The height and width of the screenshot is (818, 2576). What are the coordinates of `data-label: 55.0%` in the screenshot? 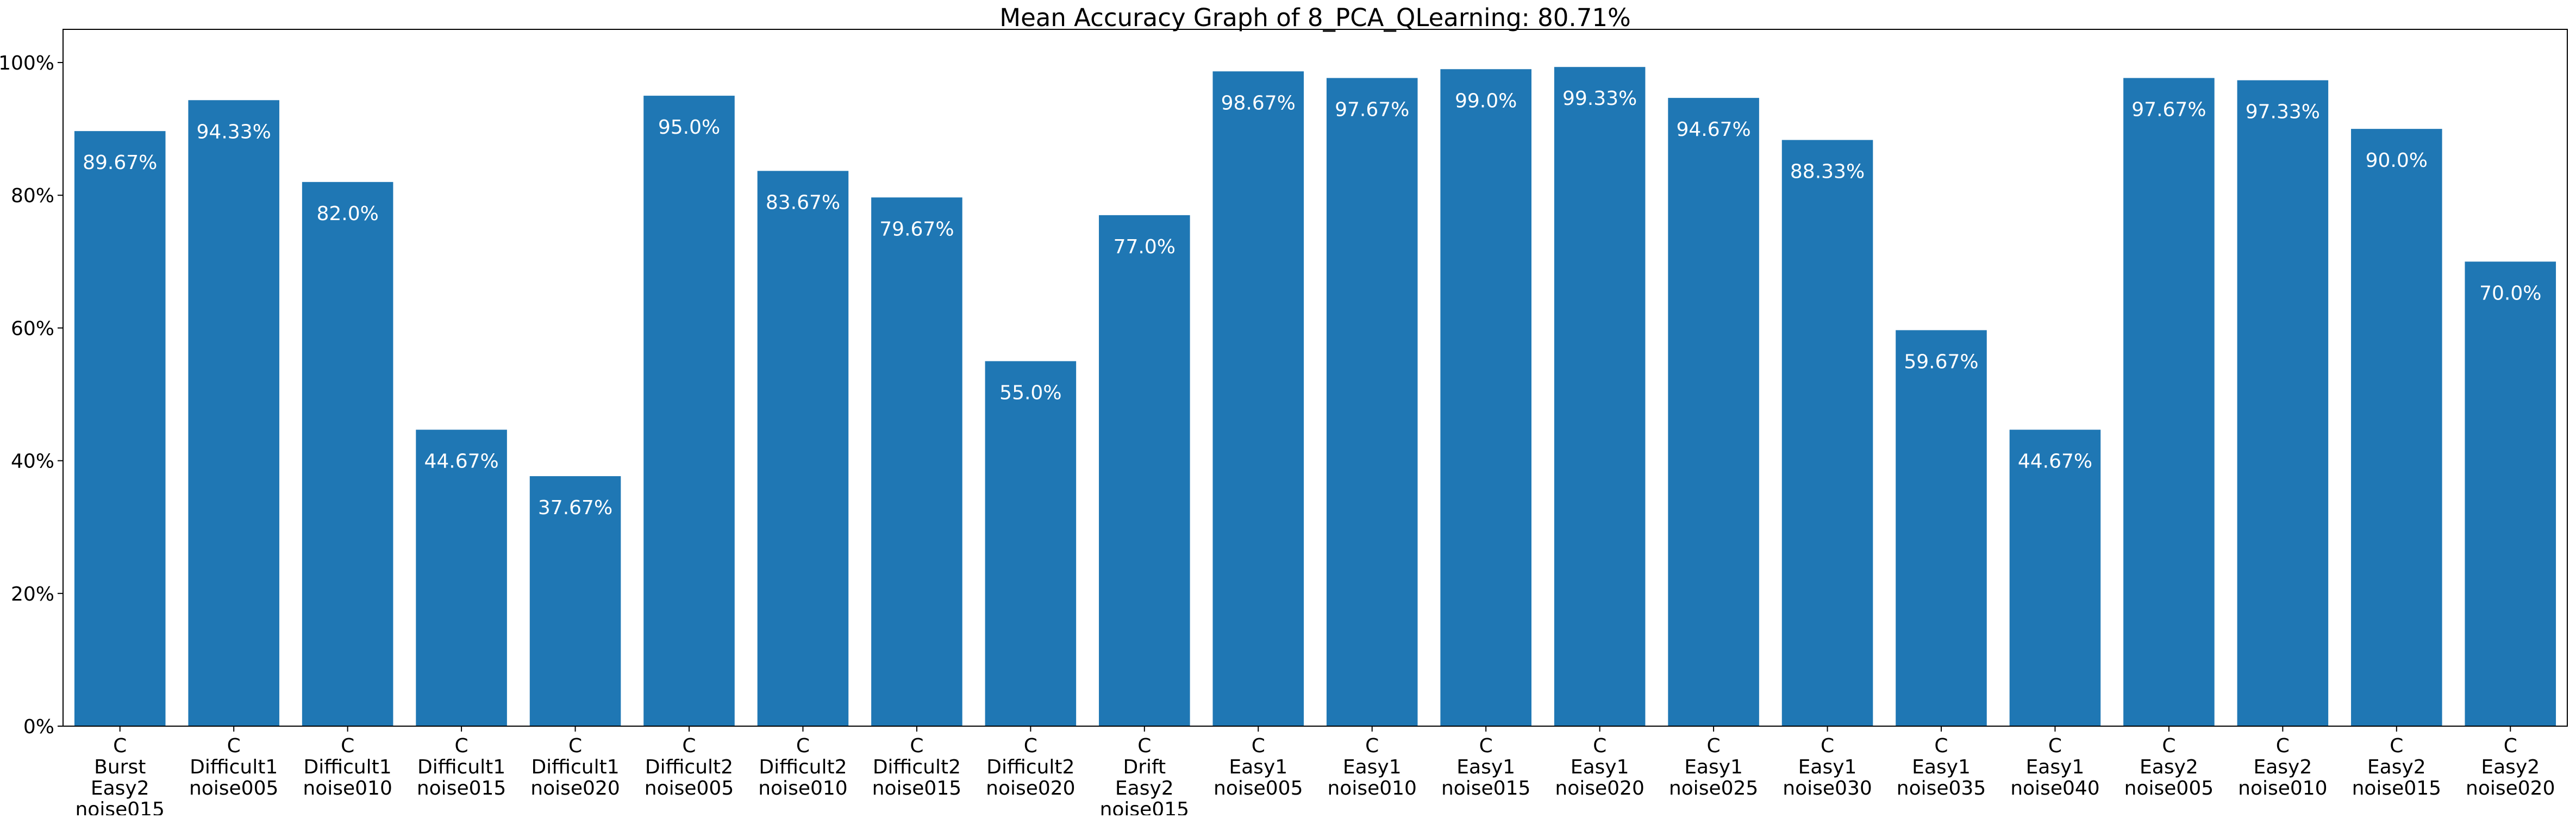 It's located at (1030, 393).